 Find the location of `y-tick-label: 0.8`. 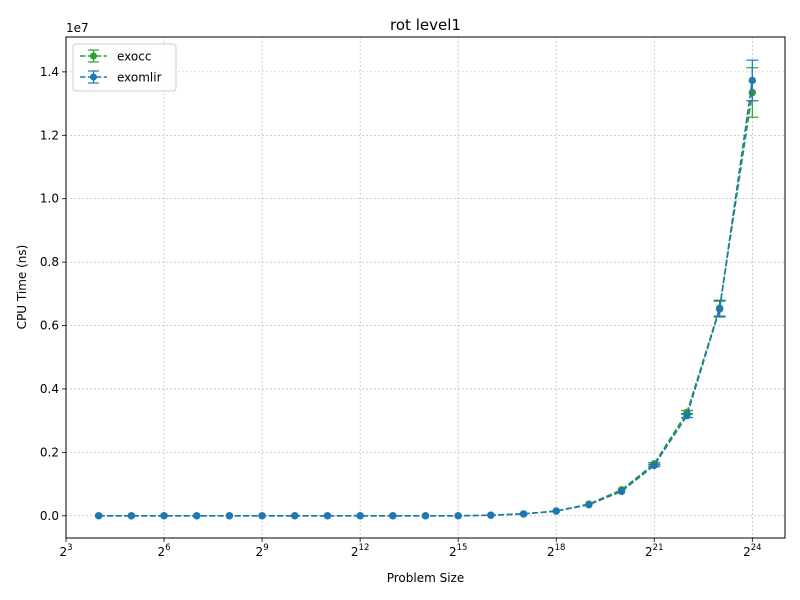

y-tick-label: 0.8 is located at coordinates (49, 262).